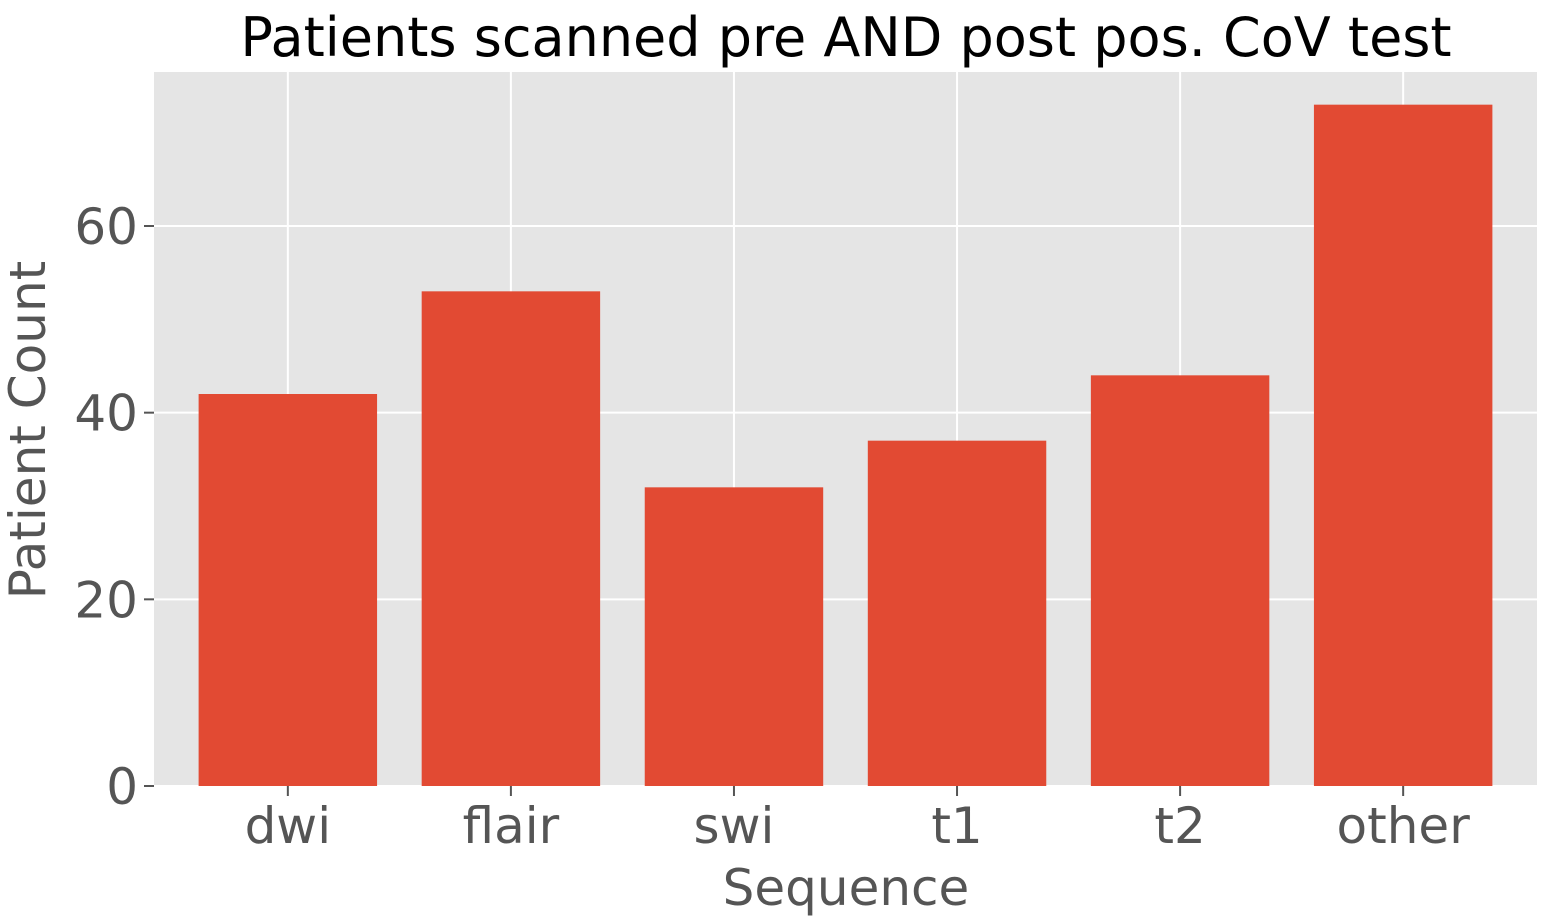  What do you see at coordinates (858, 820) in the screenshot?
I see `x-axis-ticks: dwi flair swi t1 t2 other` at bounding box center [858, 820].